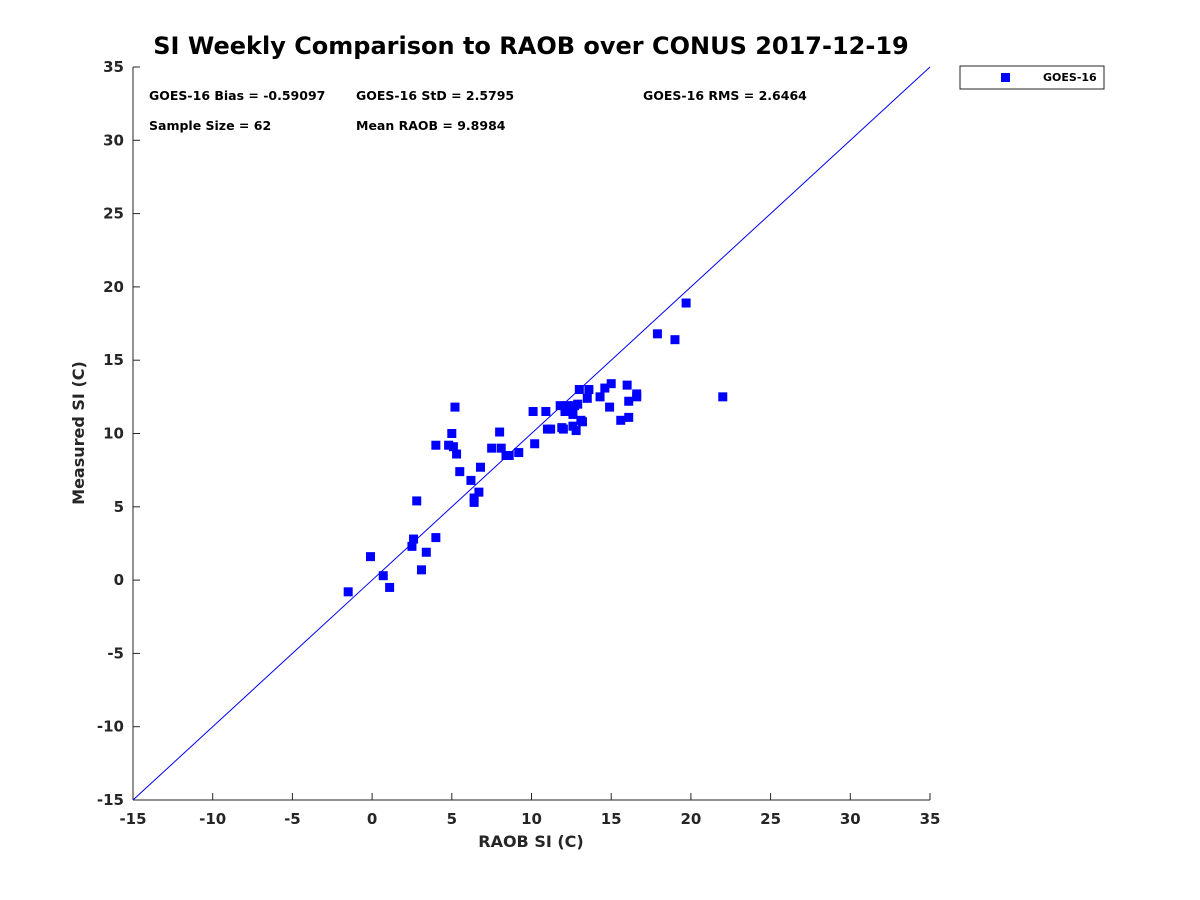 The width and height of the screenshot is (1200, 900). What do you see at coordinates (1005, 77) in the screenshot?
I see `legend-marker-square` at bounding box center [1005, 77].